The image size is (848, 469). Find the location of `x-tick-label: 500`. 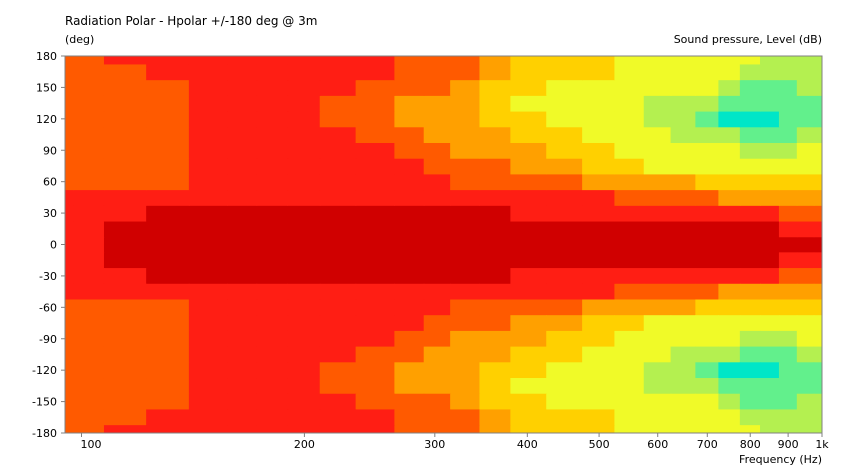

x-tick-label: 500 is located at coordinates (599, 444).